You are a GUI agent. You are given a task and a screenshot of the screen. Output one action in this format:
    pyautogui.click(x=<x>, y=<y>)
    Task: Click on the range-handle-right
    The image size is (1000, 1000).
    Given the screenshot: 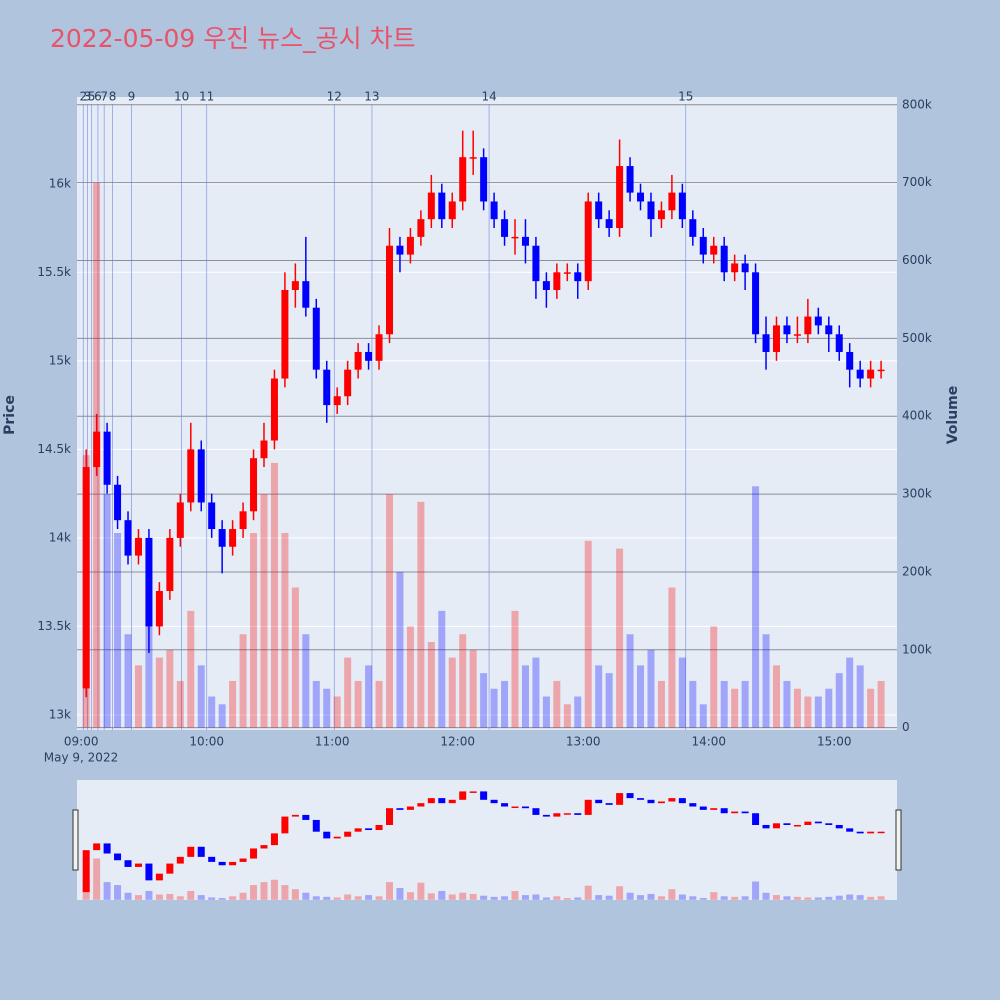 What is the action you would take?
    pyautogui.click(x=898, y=840)
    